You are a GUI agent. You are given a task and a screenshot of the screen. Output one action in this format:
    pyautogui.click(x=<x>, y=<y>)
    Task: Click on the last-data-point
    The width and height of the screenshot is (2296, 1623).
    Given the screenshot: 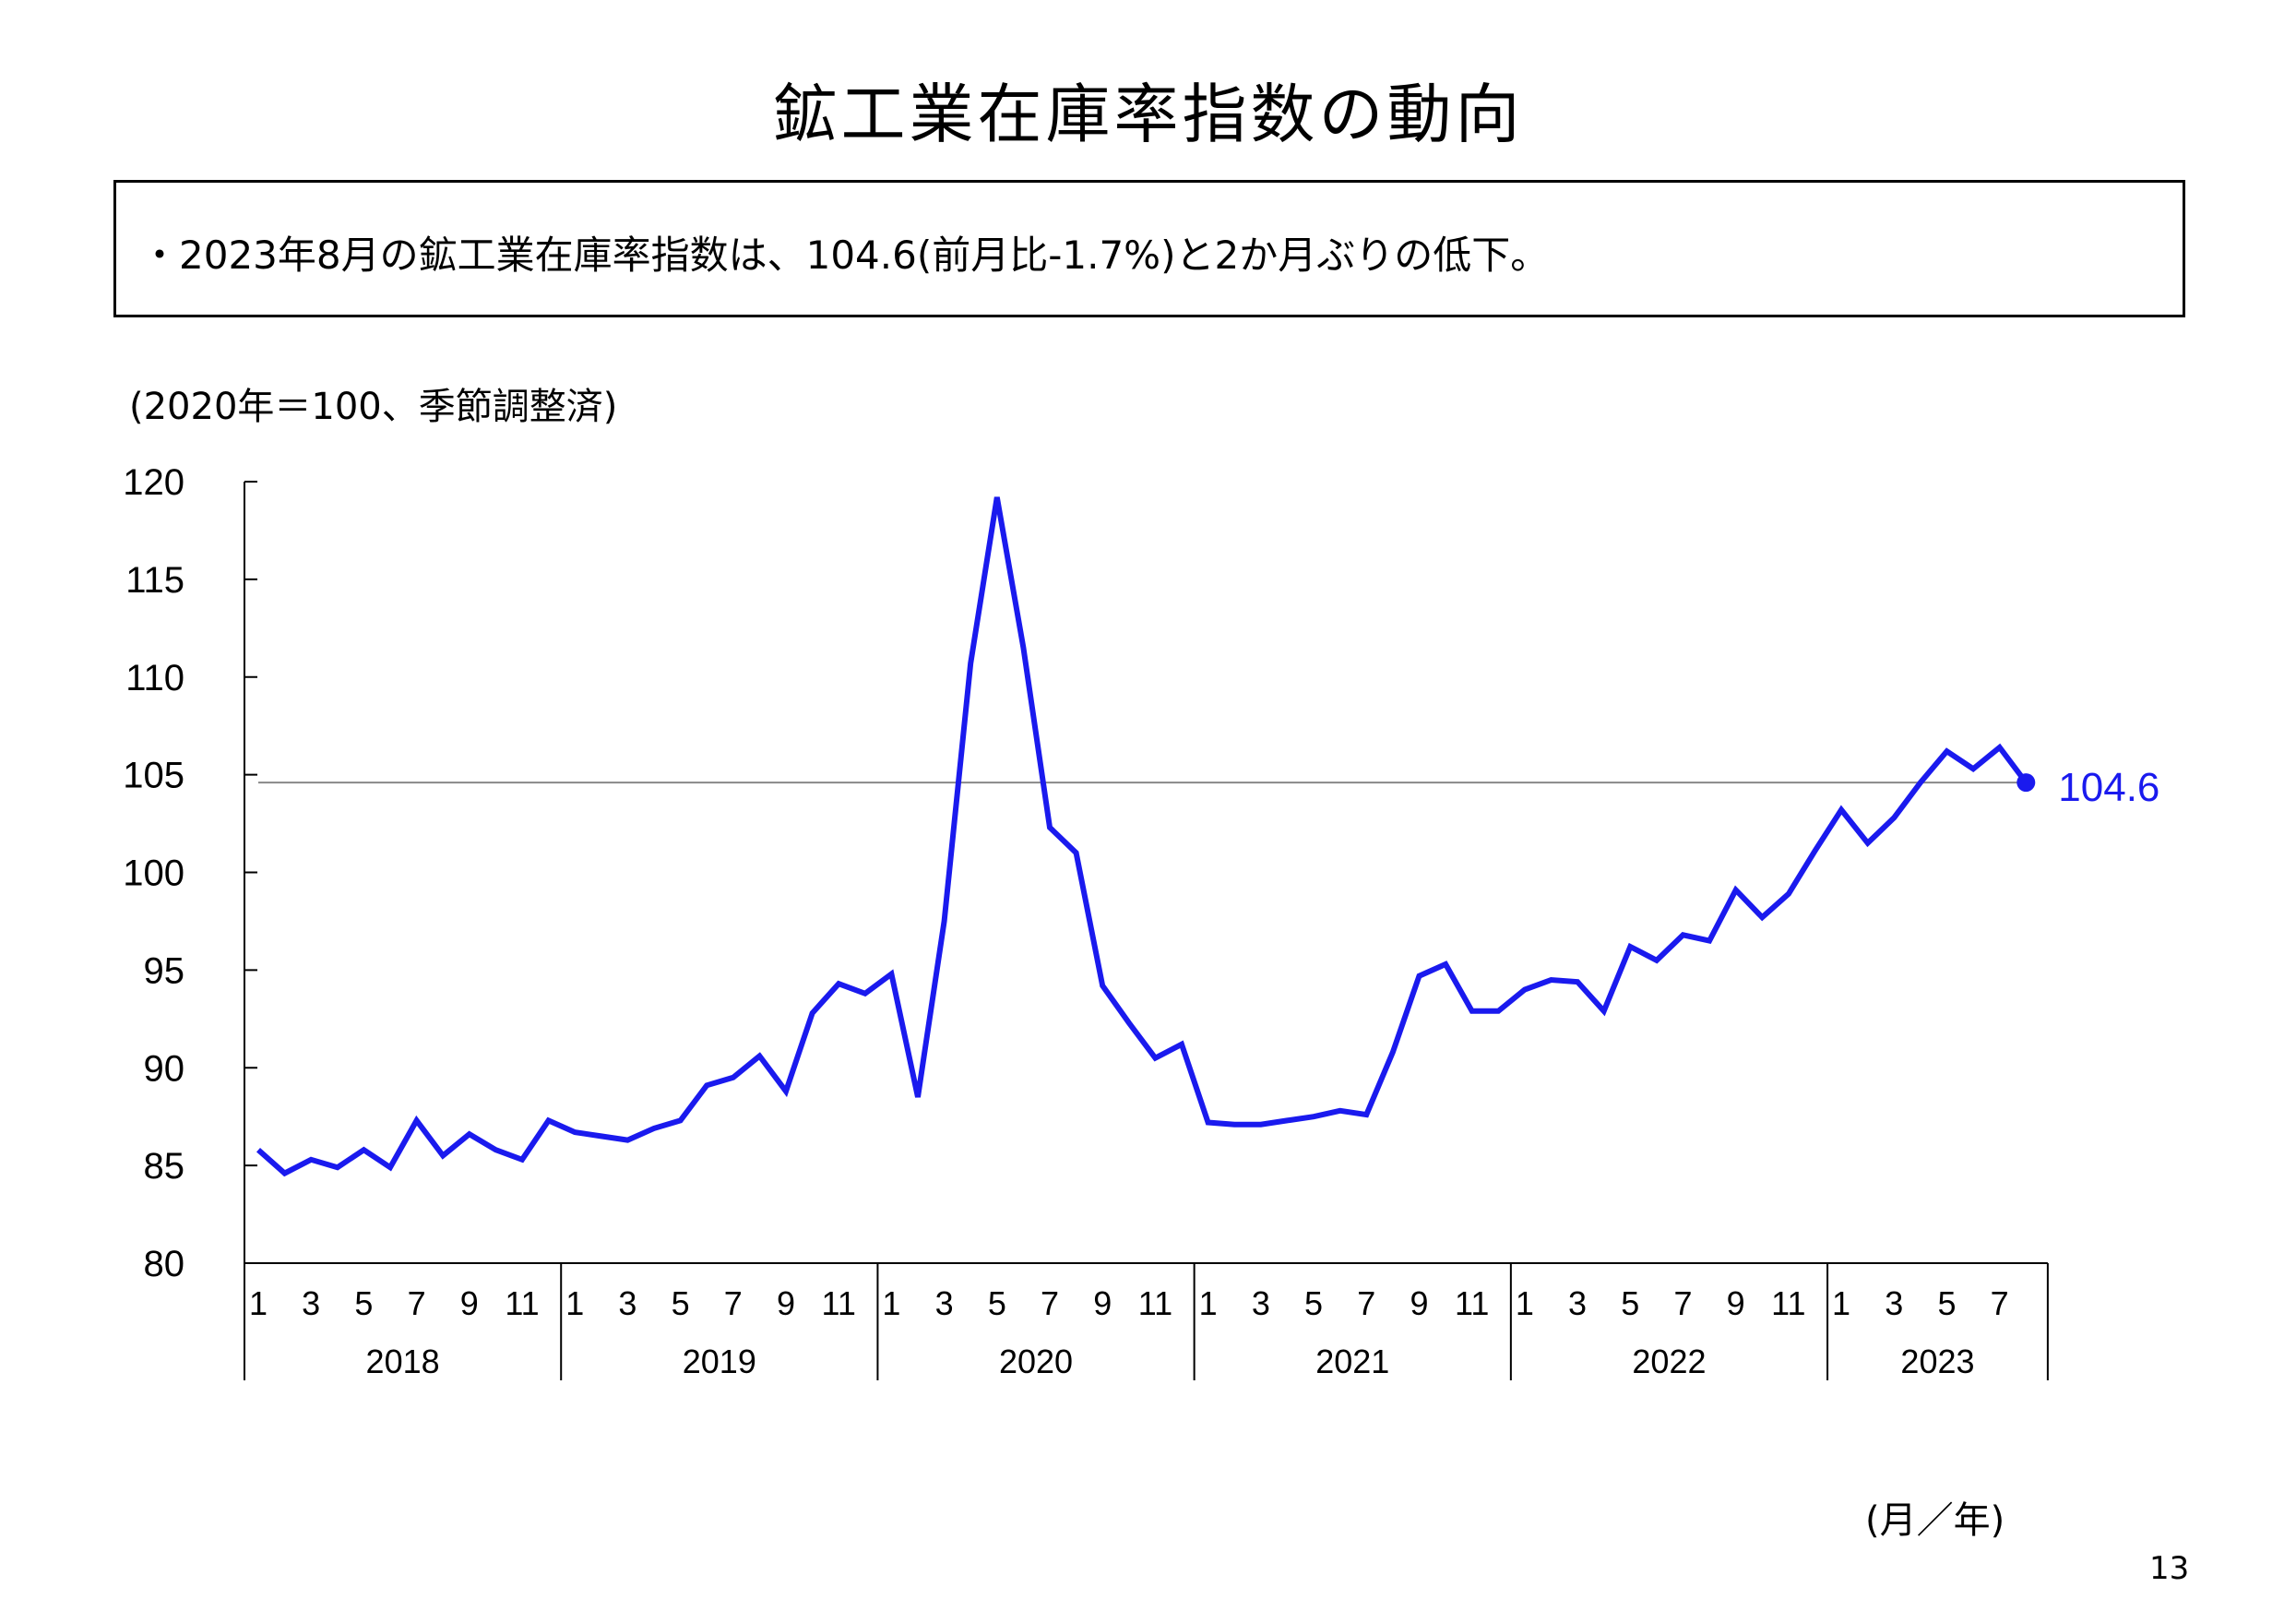 What is the action you would take?
    pyautogui.click(x=2026, y=783)
    